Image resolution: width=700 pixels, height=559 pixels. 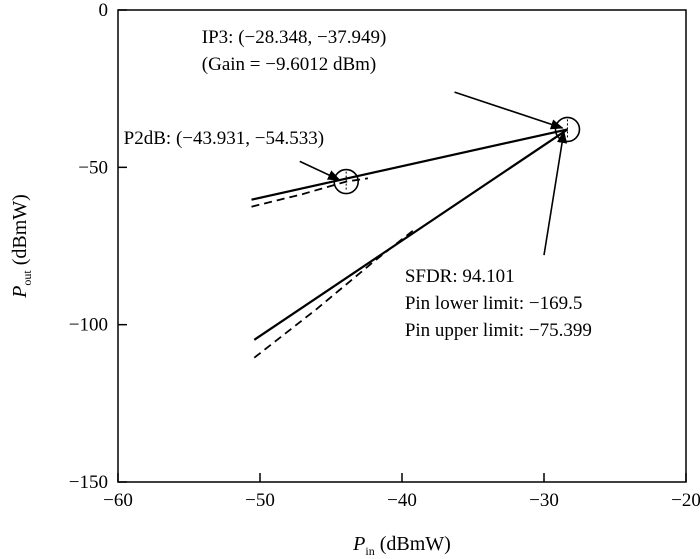 I want to click on y-axis-label-main: P, so click(x=20, y=292).